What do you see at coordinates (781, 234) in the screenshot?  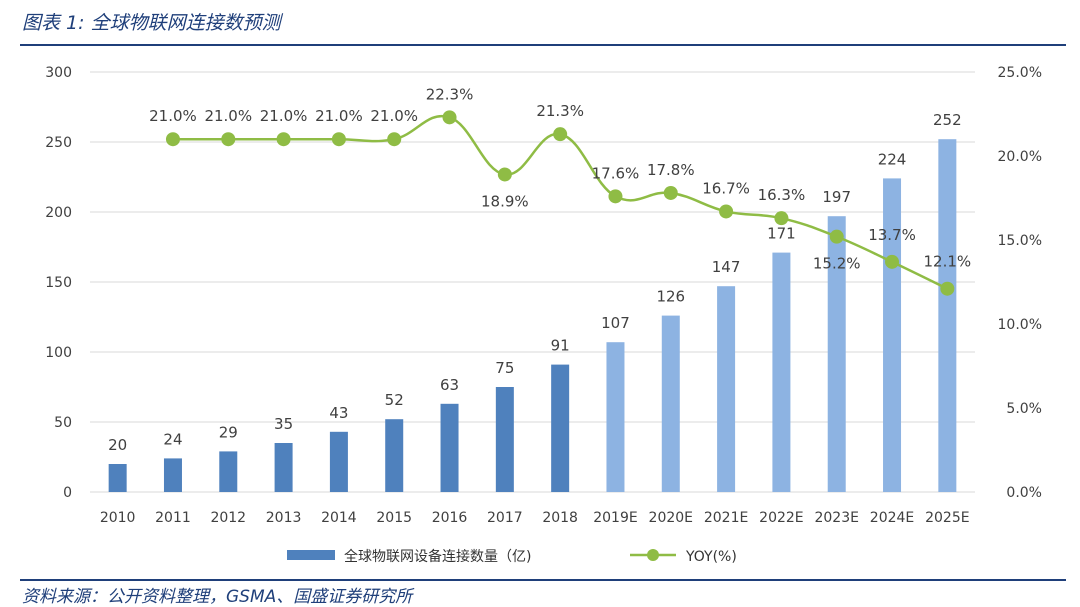 I see `bar-data-label: 171` at bounding box center [781, 234].